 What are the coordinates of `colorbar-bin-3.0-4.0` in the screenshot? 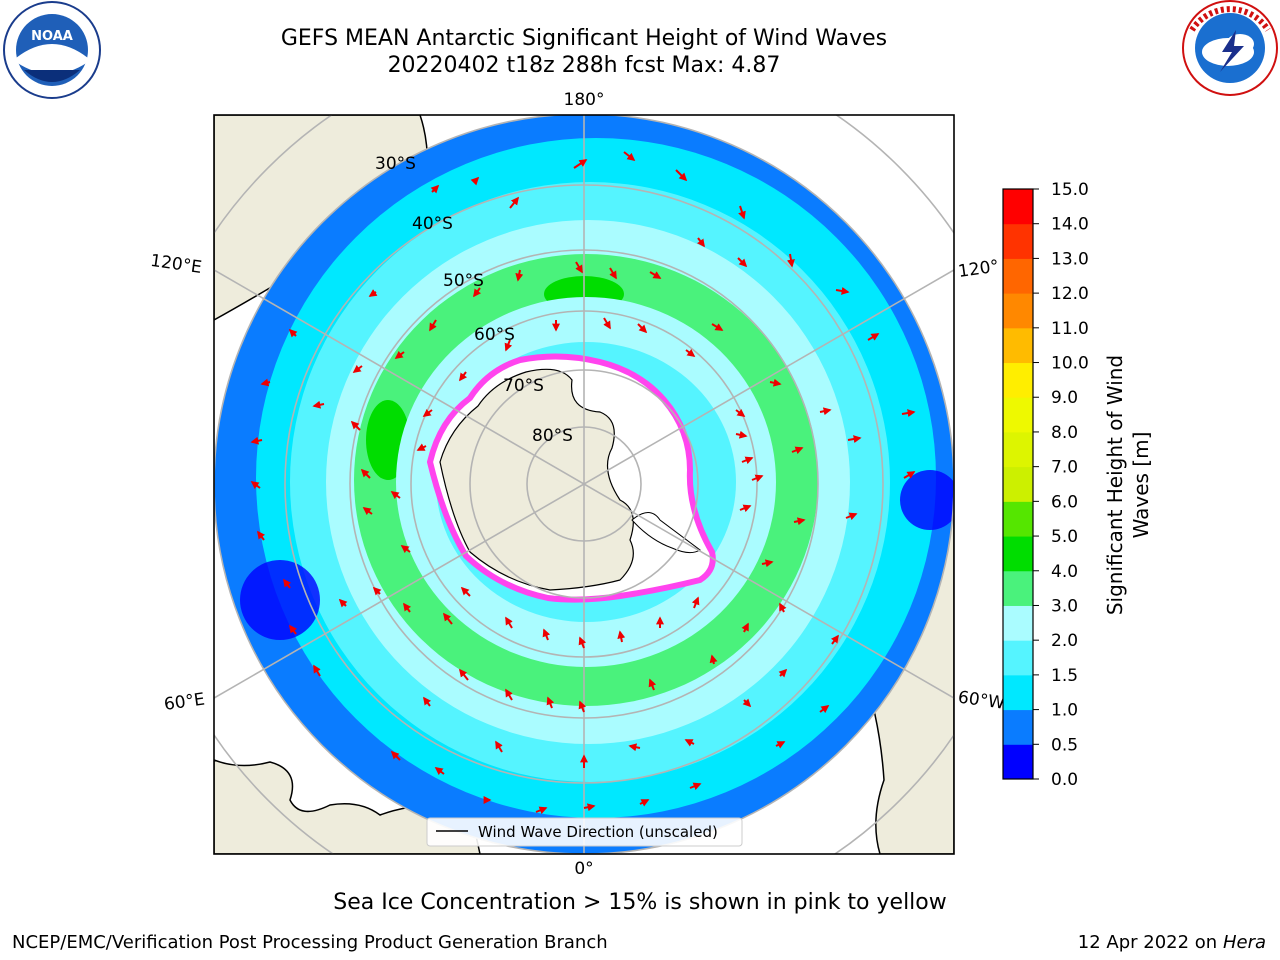 It's located at (1018, 588).